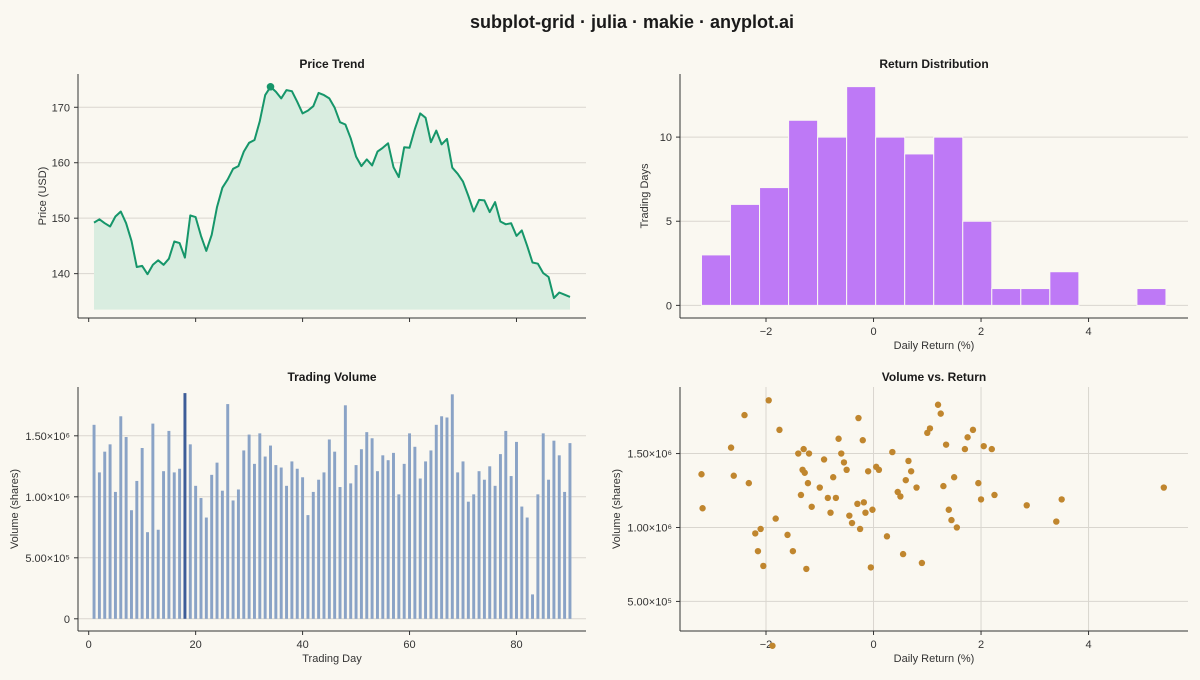 This screenshot has height=680, width=1200. What do you see at coordinates (873, 332) in the screenshot?
I see `x-tick-label: 0` at bounding box center [873, 332].